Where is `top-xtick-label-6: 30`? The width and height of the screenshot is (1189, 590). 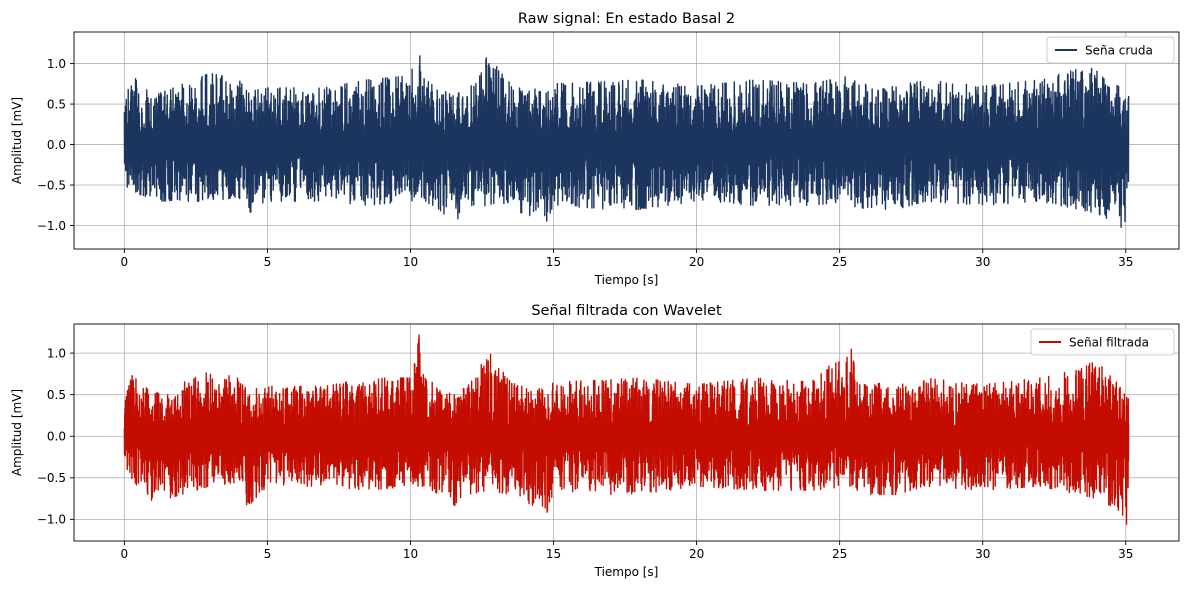 top-xtick-label-6: 30 is located at coordinates (982, 262).